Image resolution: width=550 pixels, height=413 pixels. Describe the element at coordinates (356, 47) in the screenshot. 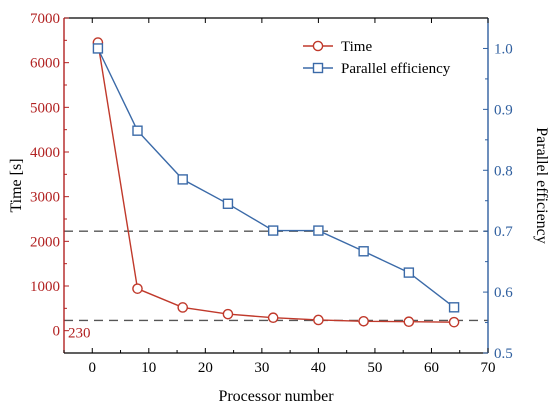

I see `legend-label: Time` at that location.